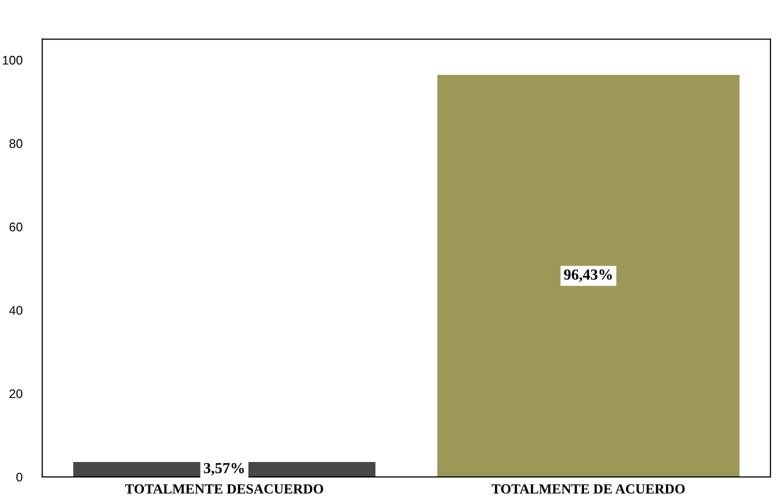  Describe the element at coordinates (16, 393) in the screenshot. I see `y-tick-label: 20` at that location.